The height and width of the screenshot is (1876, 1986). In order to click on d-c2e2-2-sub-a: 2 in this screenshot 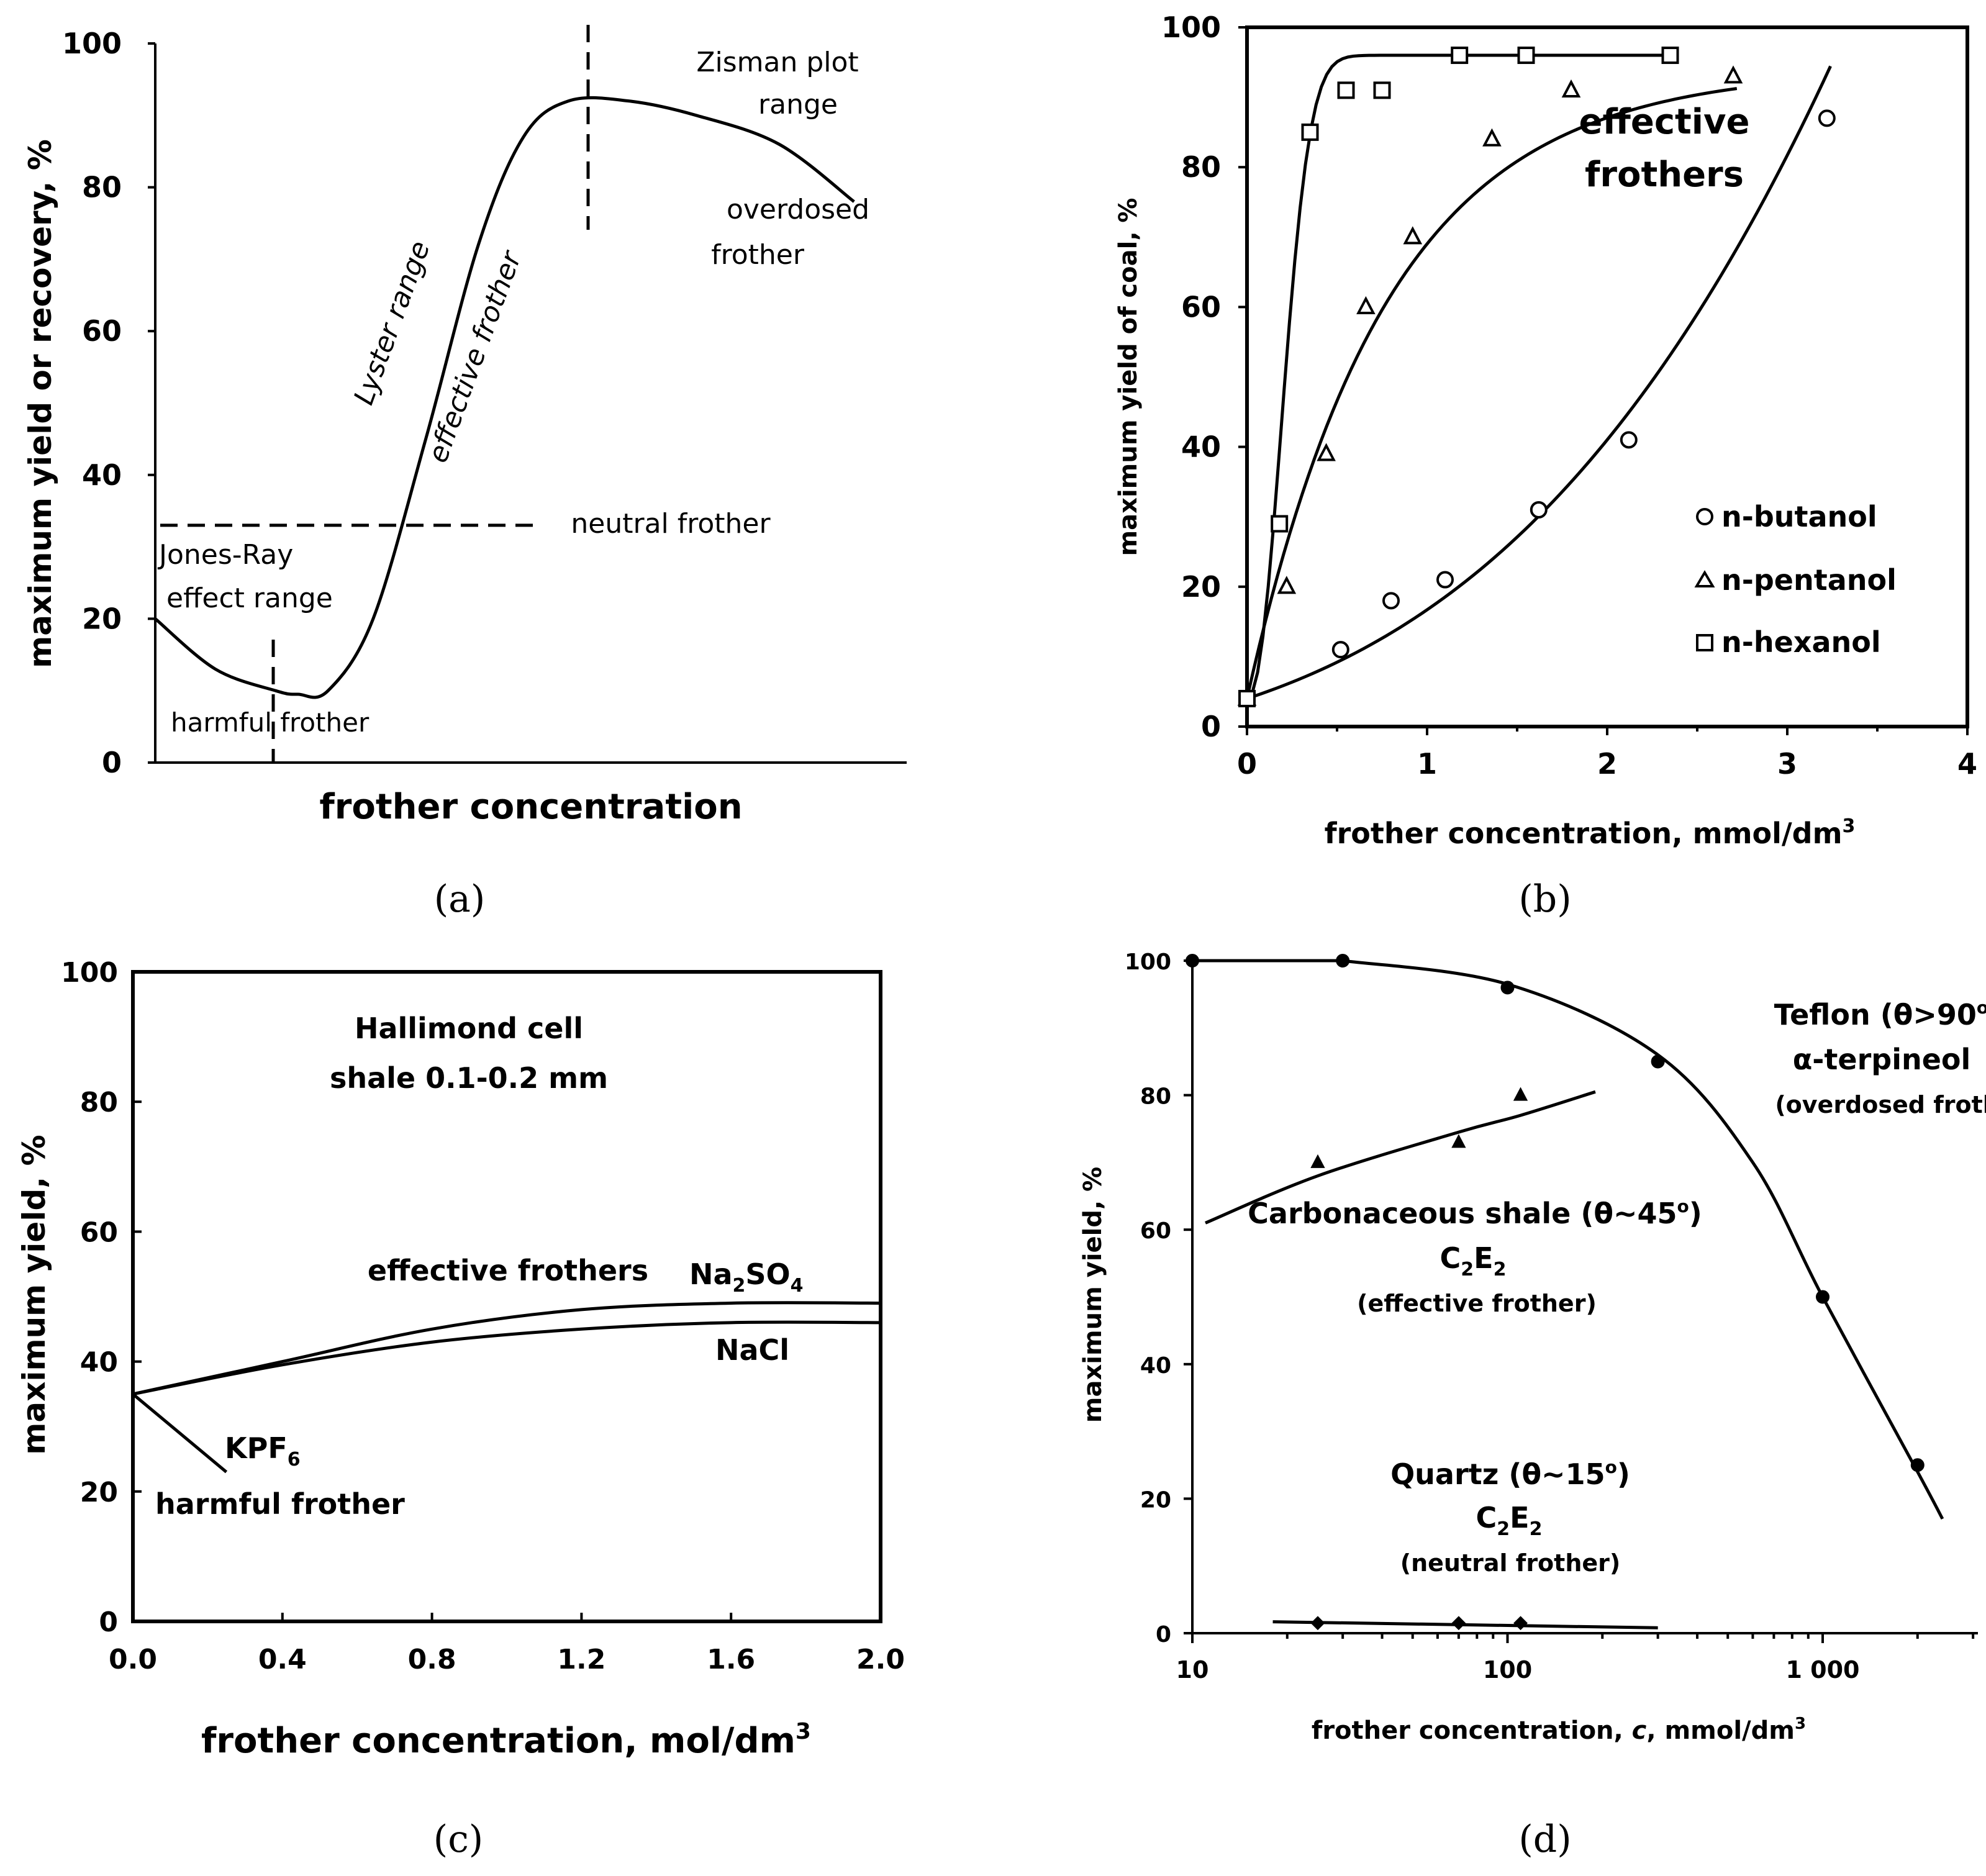, I will do `click(1503, 1529)`.